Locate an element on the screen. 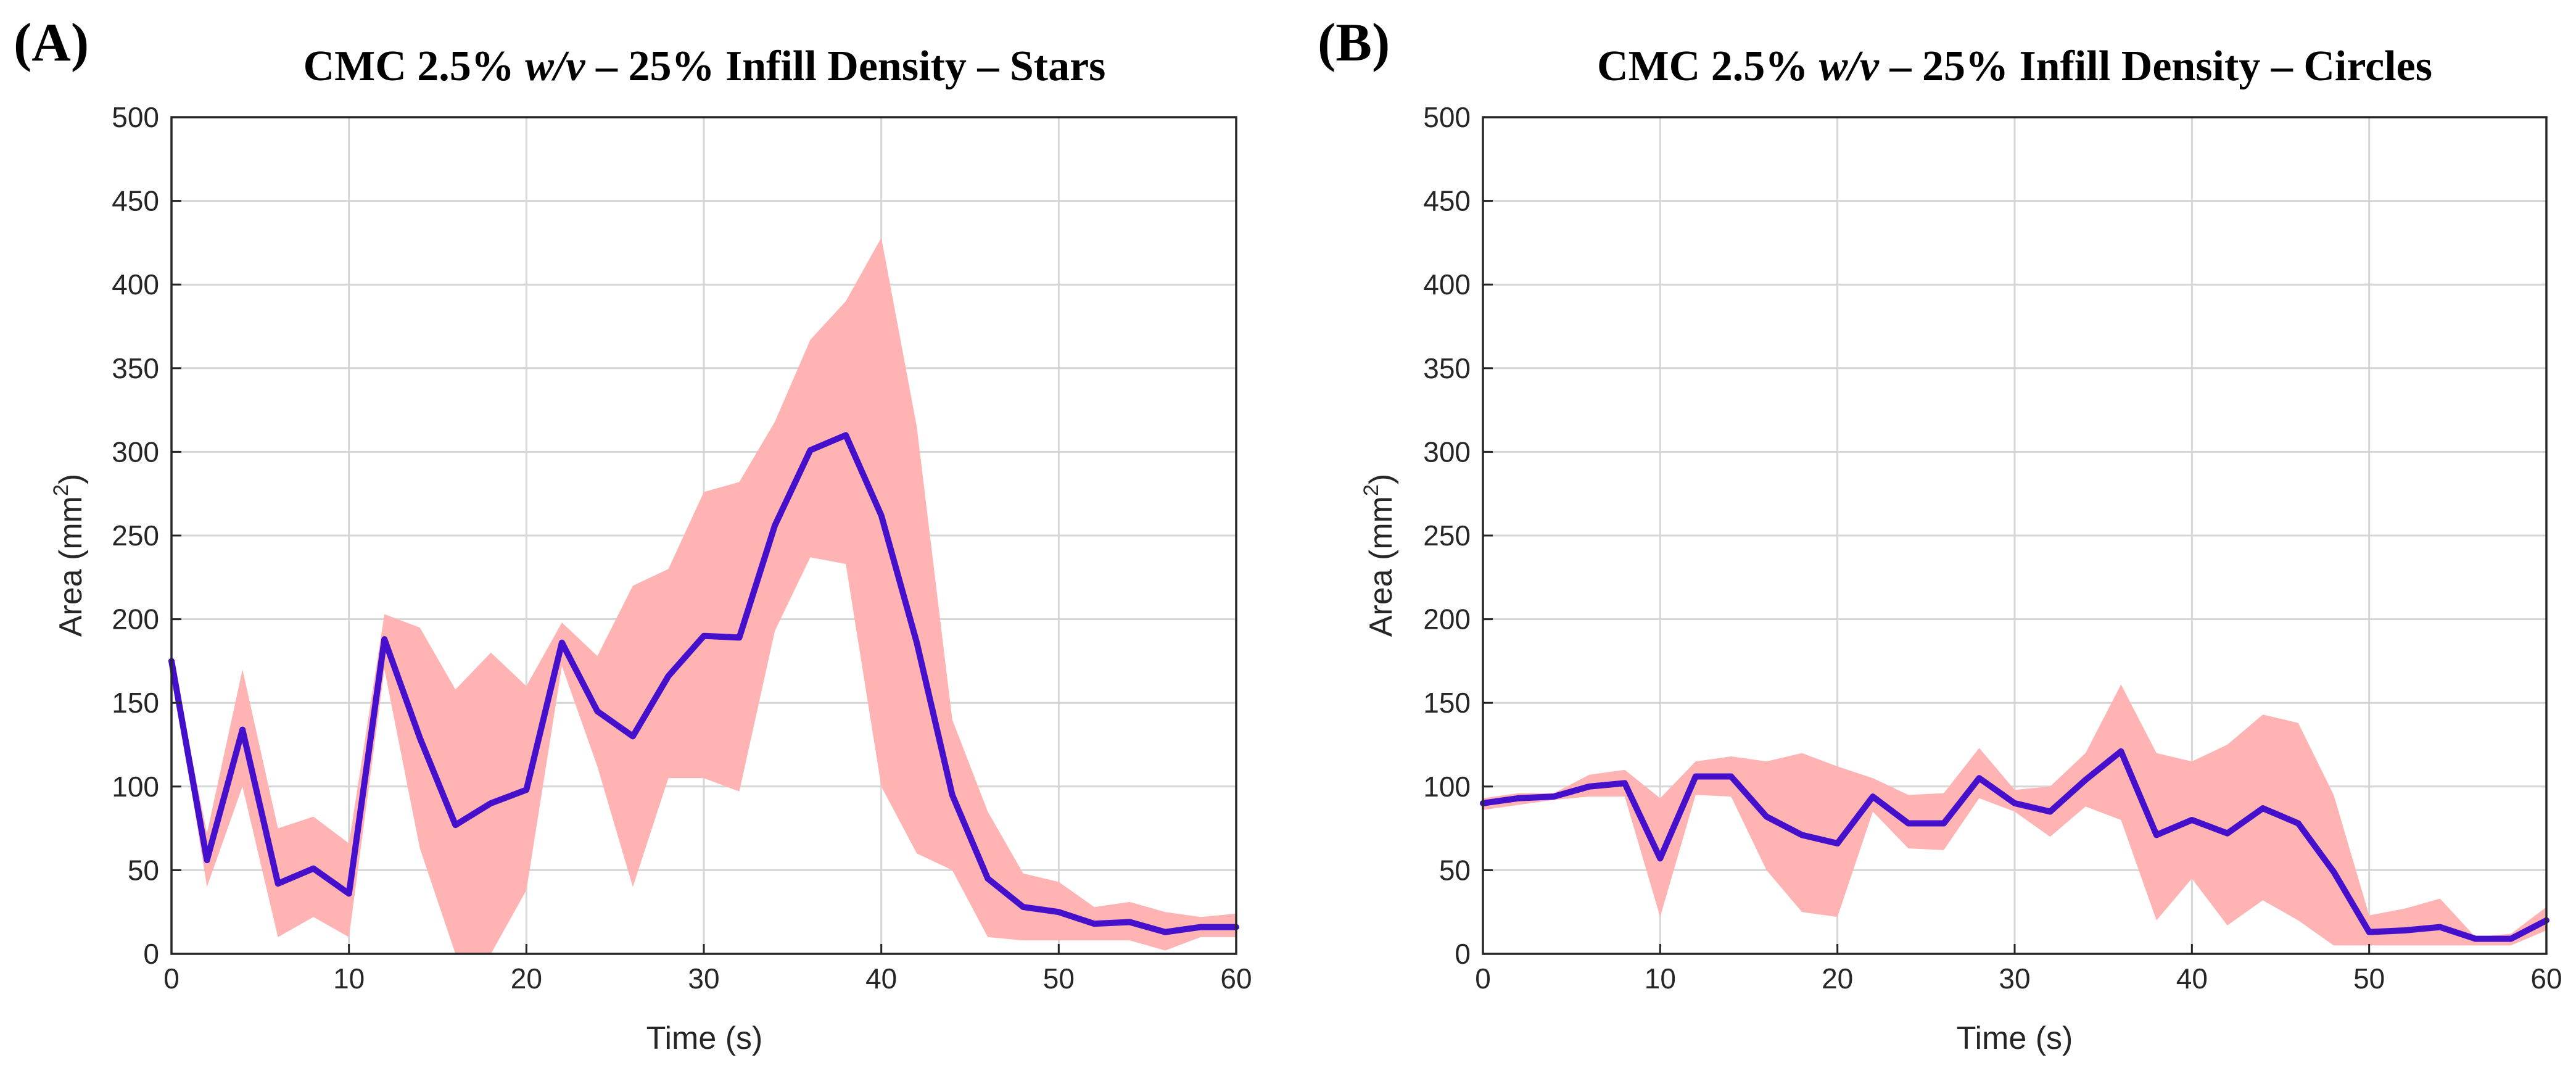 This screenshot has height=1076, width=2576. y-axis-label-b: Area (mm2) is located at coordinates (1379, 555).